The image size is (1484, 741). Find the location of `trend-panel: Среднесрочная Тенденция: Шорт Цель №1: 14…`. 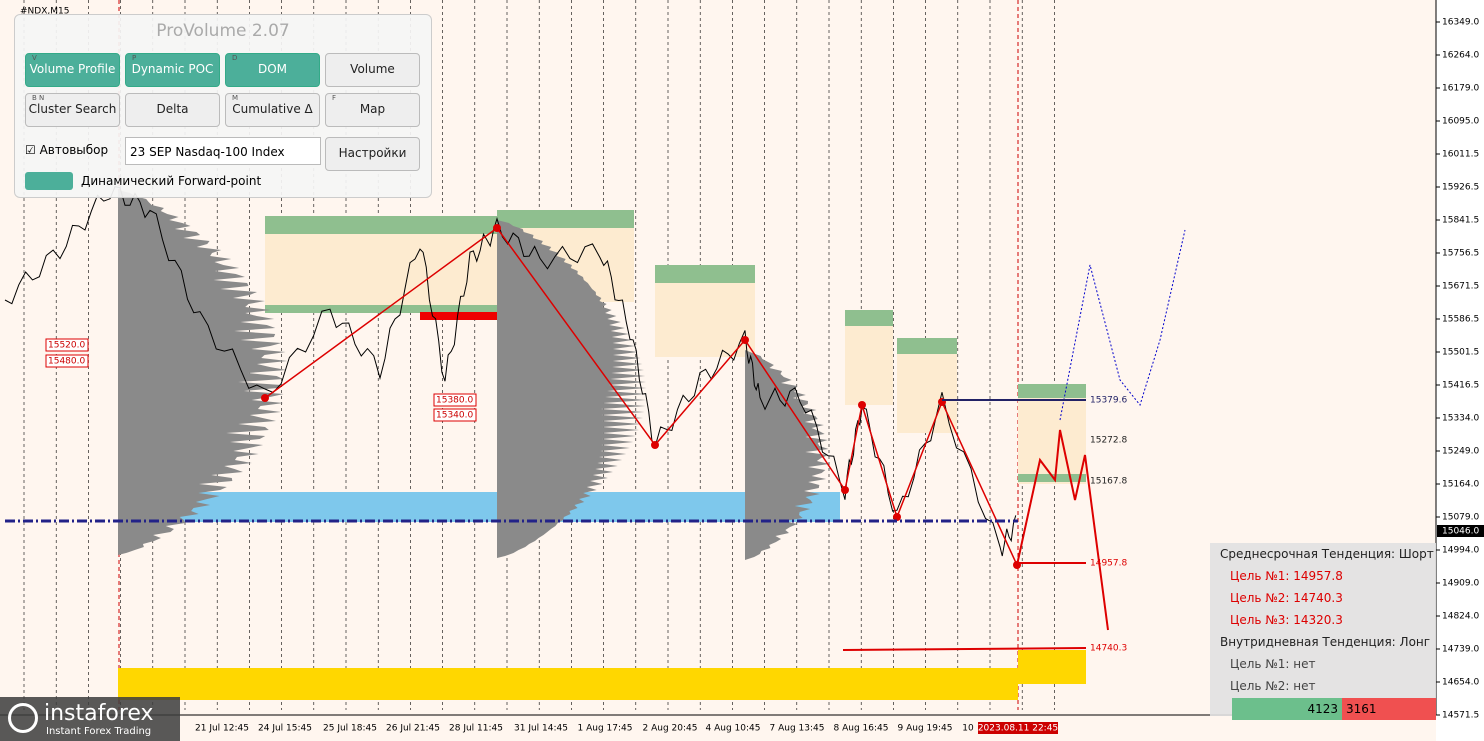

trend-panel: Среднесрочная Тенденция: Шорт Цель №1: 14… is located at coordinates (1323, 631).